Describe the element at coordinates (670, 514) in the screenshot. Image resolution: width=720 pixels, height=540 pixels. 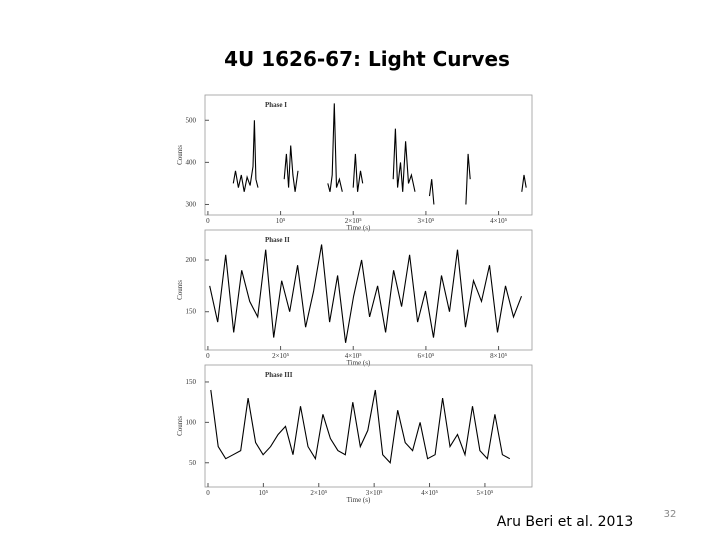
I see `page-number: 32` at that location.